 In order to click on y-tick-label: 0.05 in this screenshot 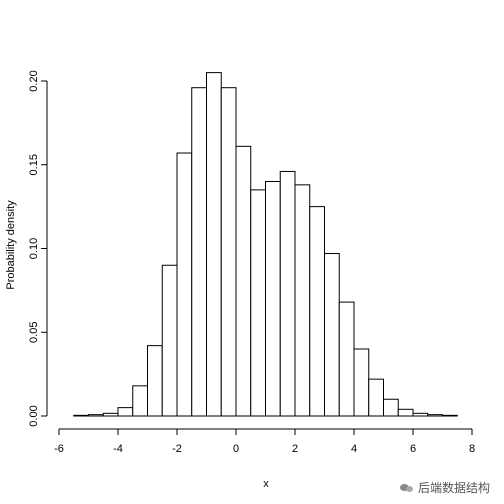, I will do `click(34, 332)`.